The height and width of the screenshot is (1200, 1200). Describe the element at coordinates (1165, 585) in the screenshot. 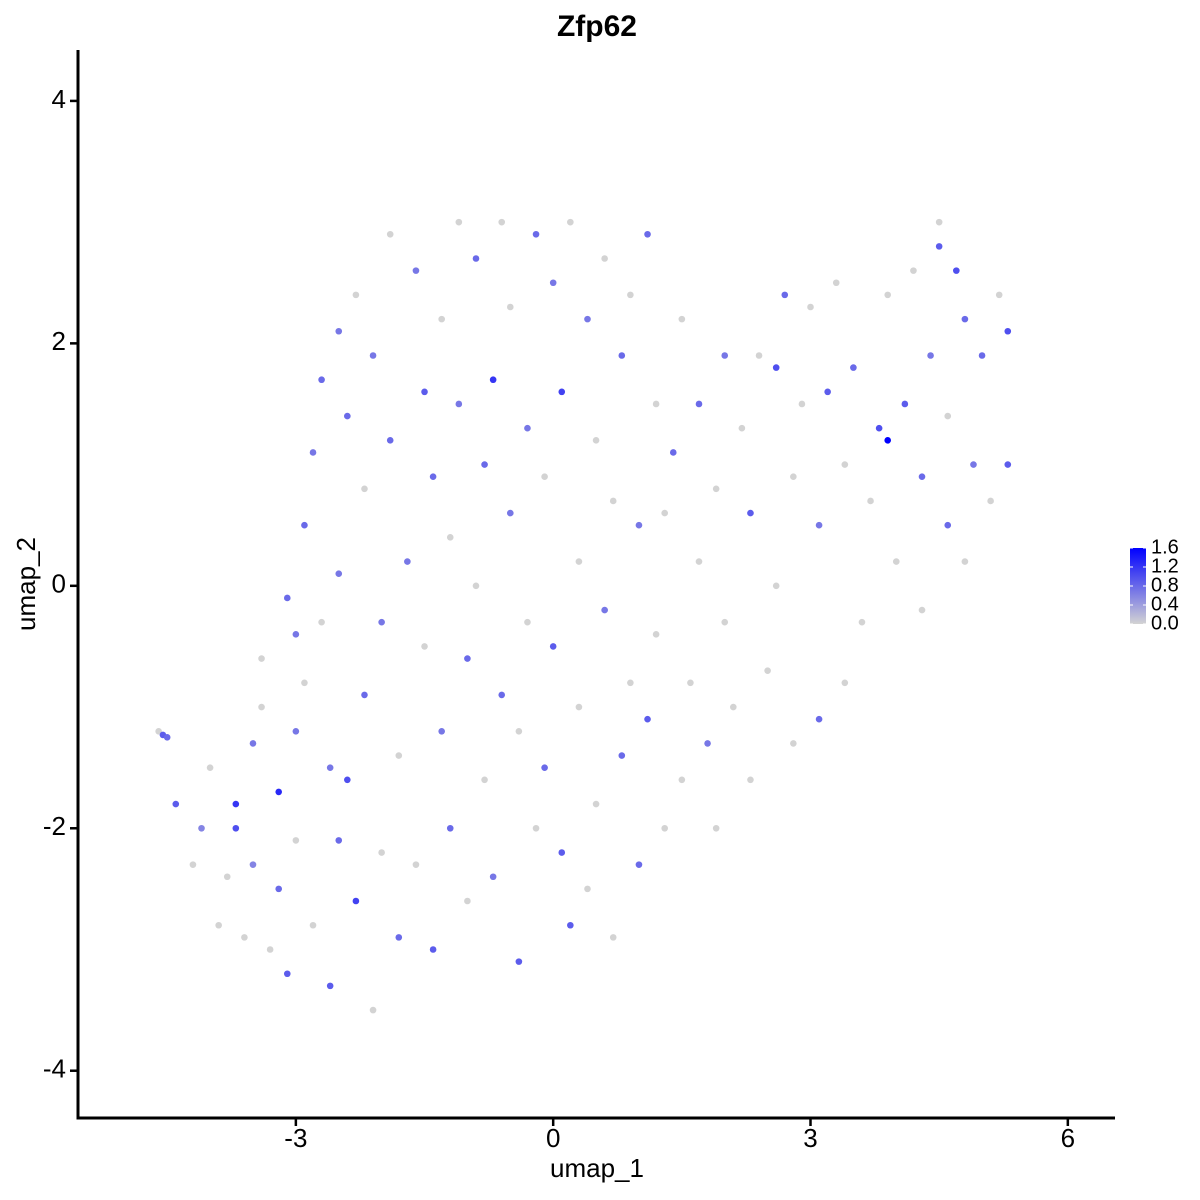

I see `color-tick-label: 0.8` at that location.